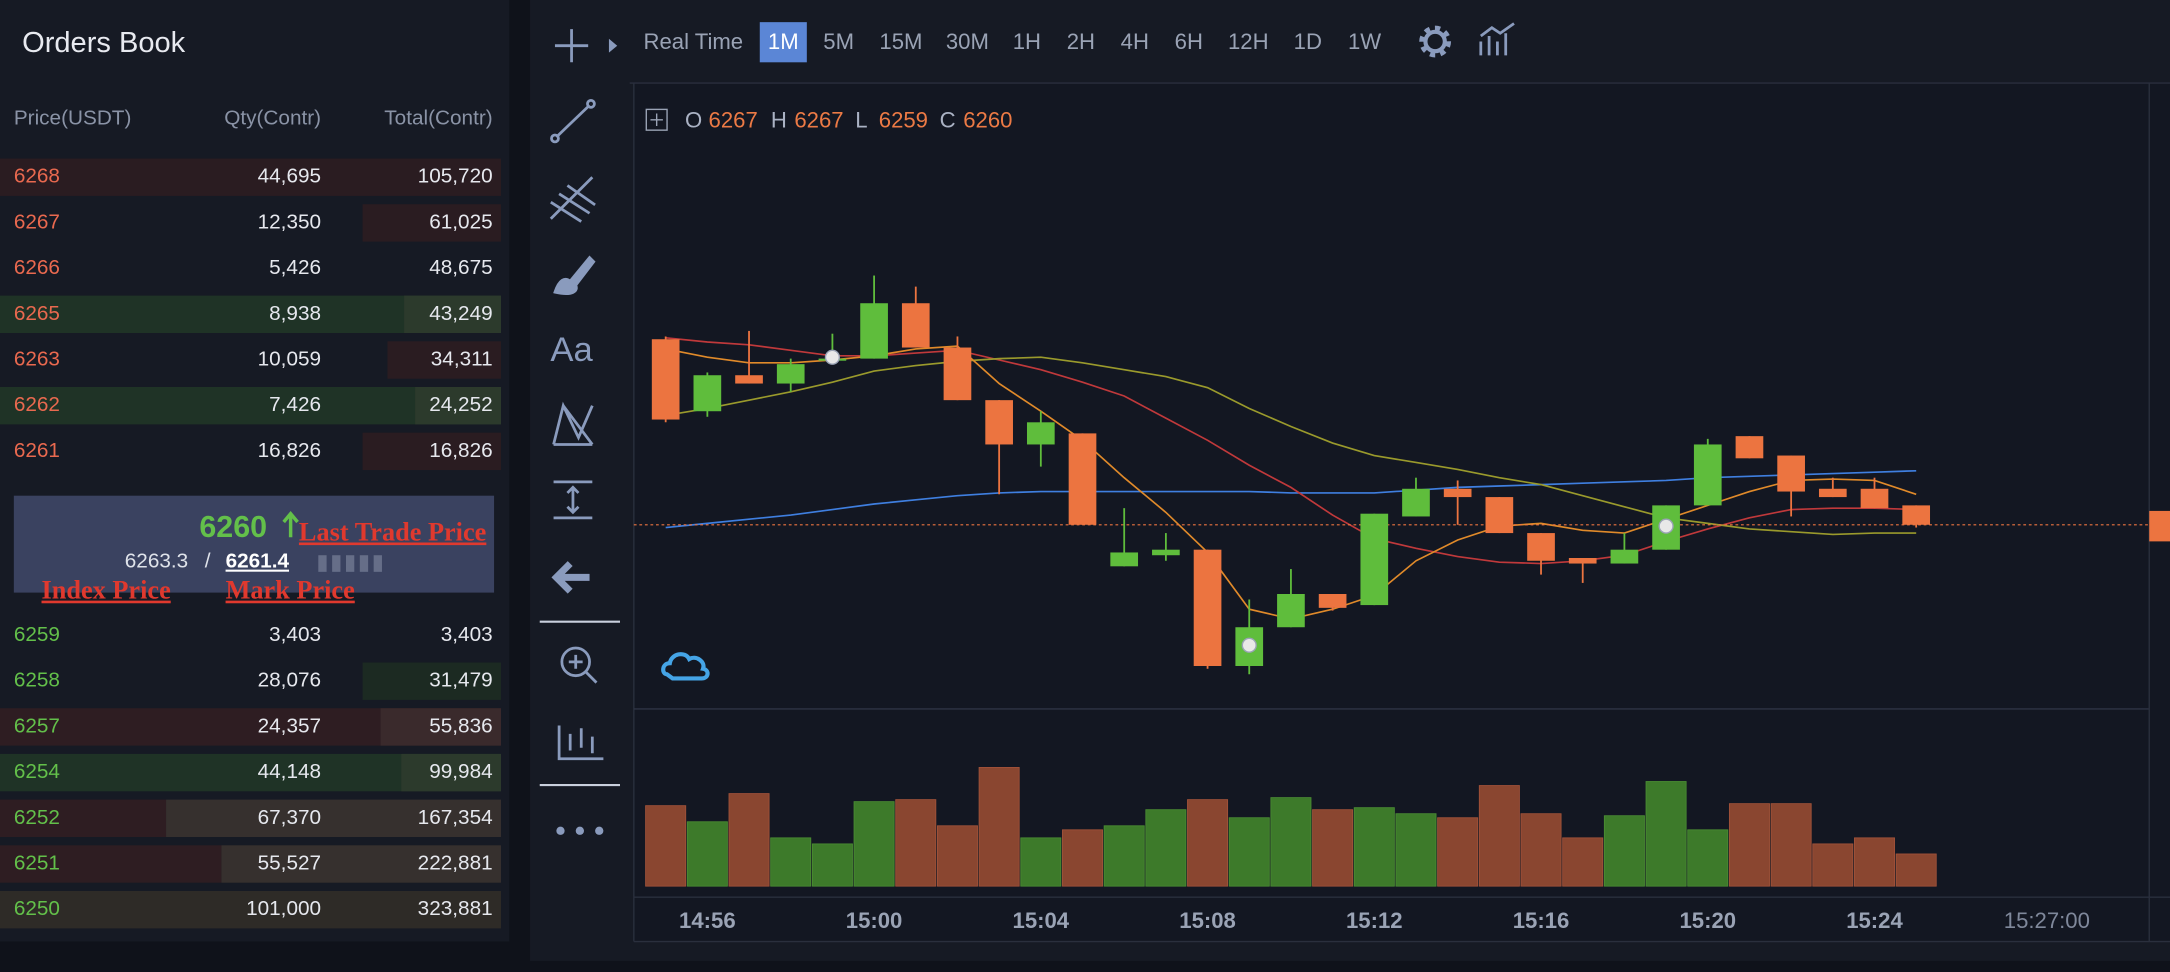  What do you see at coordinates (570, 577) in the screenshot?
I see `back-tool` at bounding box center [570, 577].